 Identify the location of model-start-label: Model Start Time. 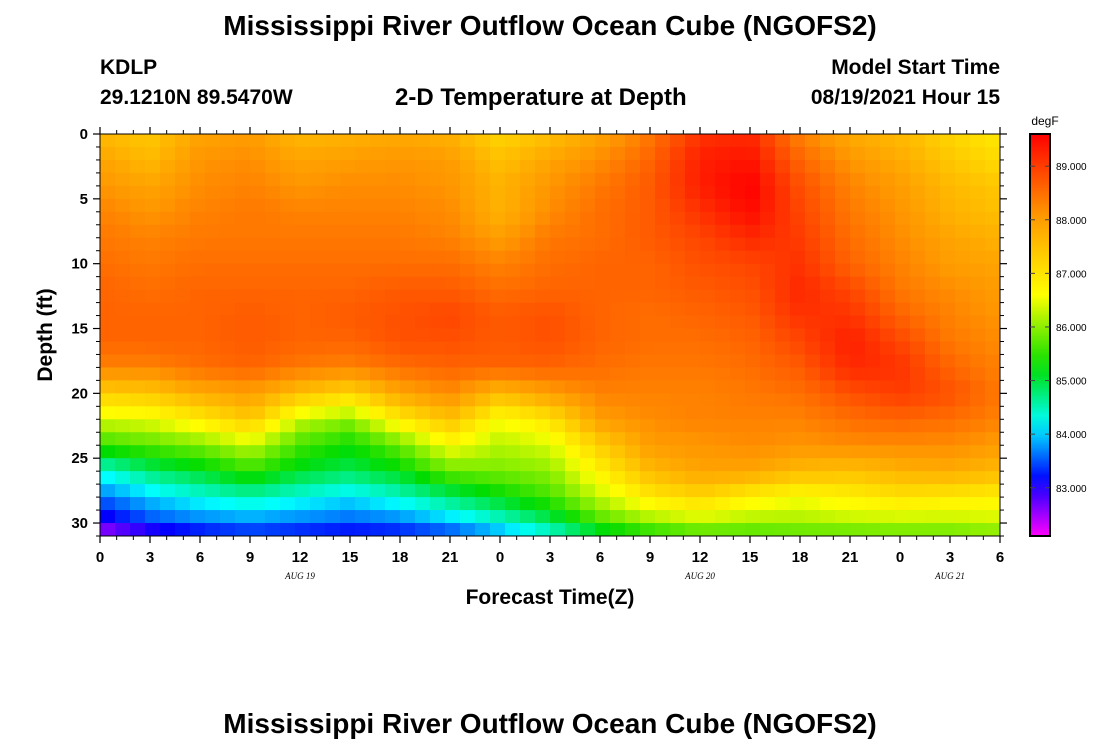
(915, 67).